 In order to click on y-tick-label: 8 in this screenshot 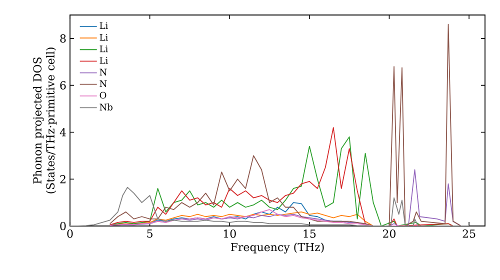, I will do `click(63, 38)`.